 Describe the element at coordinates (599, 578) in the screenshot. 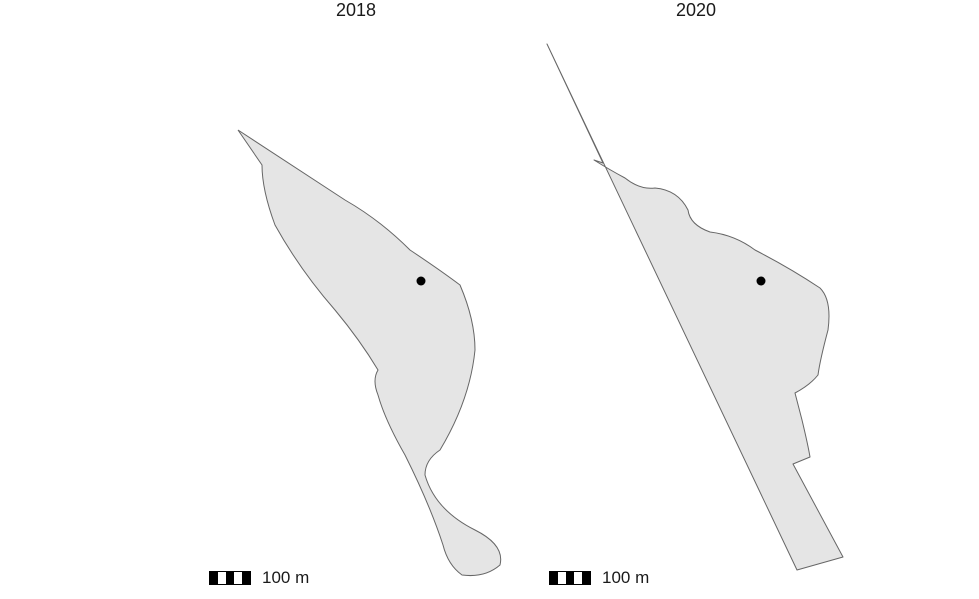

I see `scalebar-2020: 100 m` at that location.